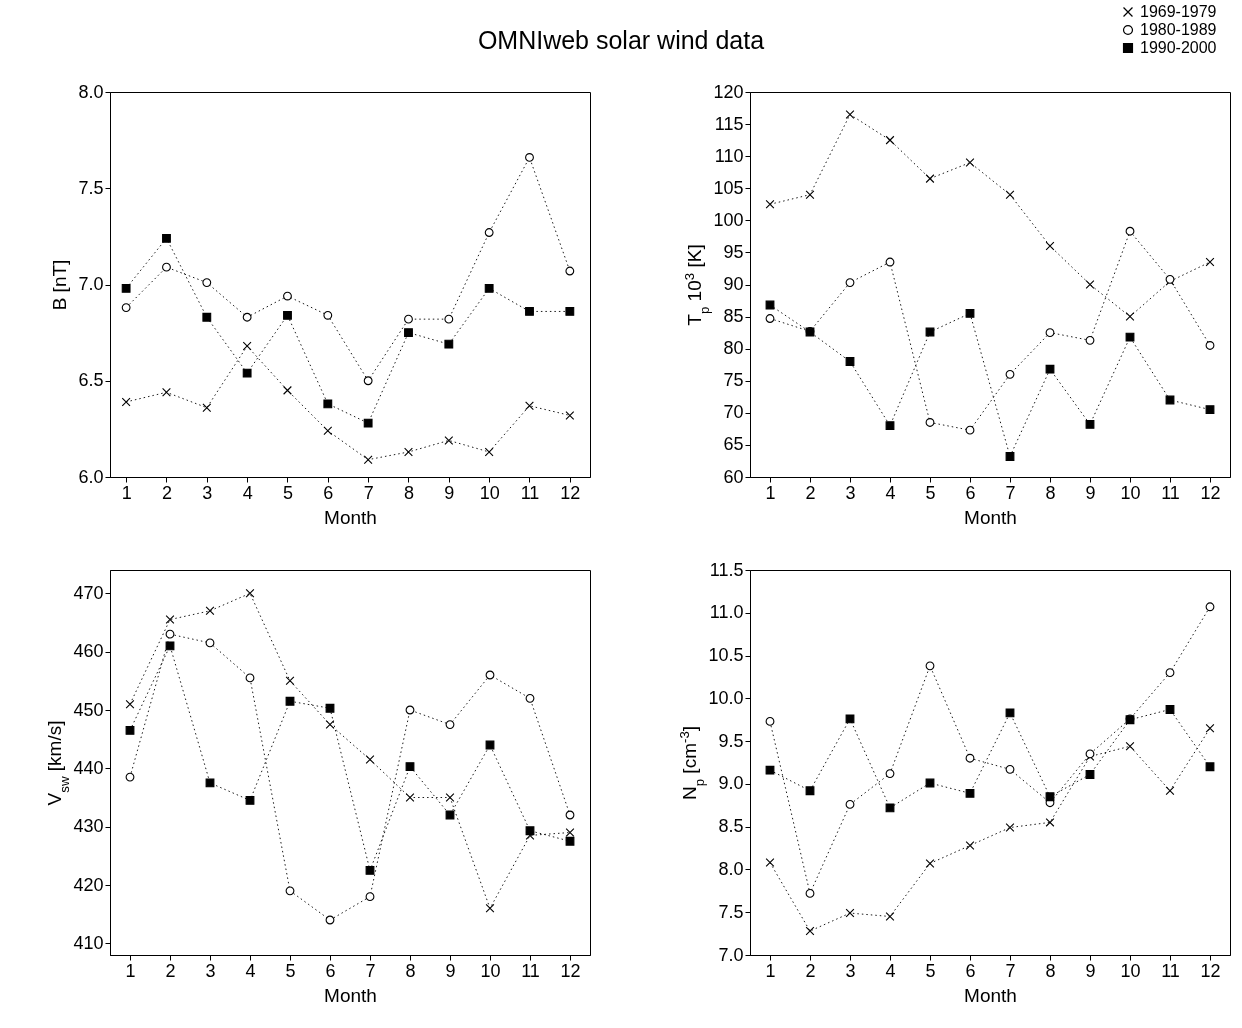  What do you see at coordinates (60, 285) in the screenshot?
I see `y-axis-title: B [nT]` at bounding box center [60, 285].